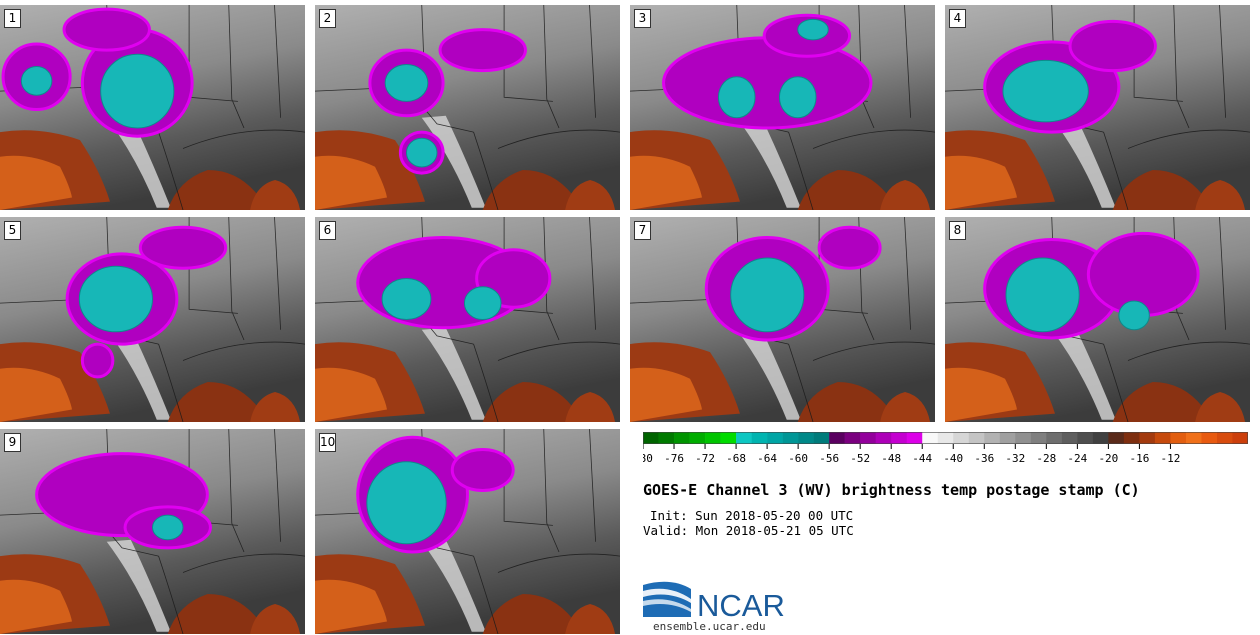  What do you see at coordinates (748, 530) in the screenshot?
I see `valid-time: Valid: Mon 2018-05-21 05 UTC` at bounding box center [748, 530].